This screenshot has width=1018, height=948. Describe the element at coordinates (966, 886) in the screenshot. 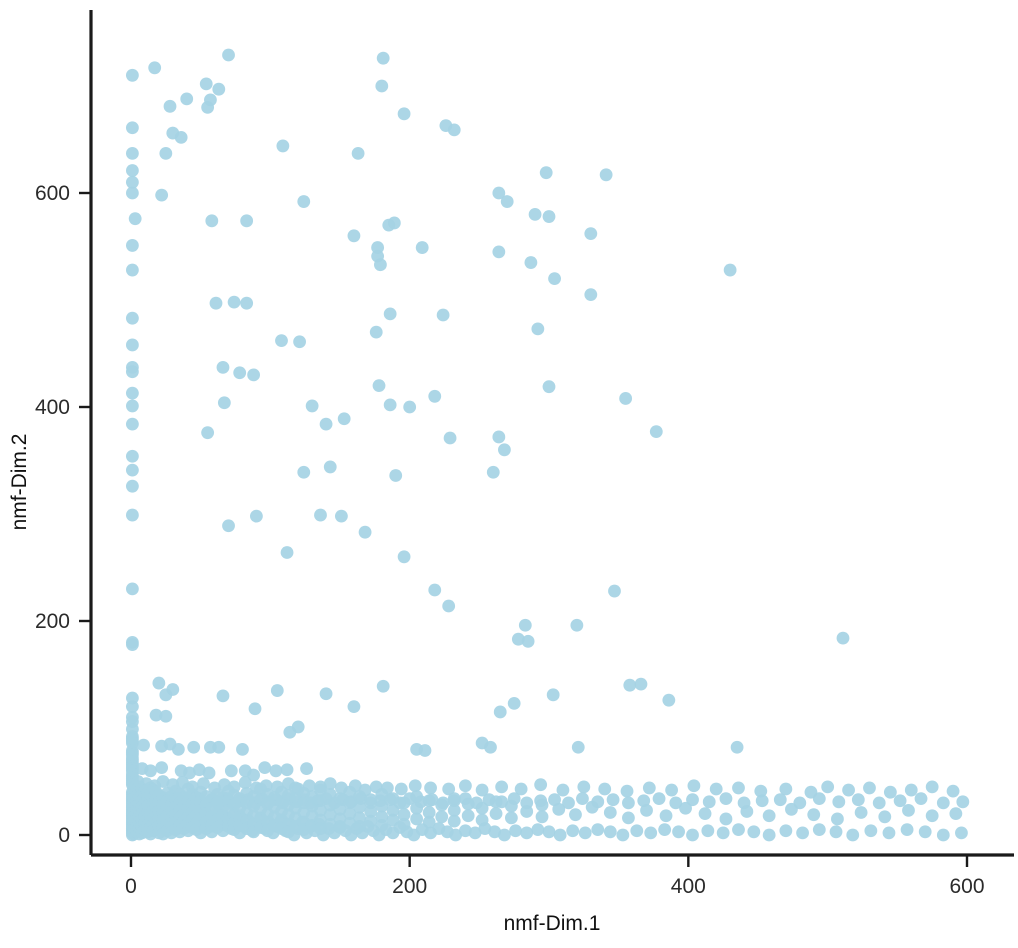

I see `x-tick-label: 600` at that location.